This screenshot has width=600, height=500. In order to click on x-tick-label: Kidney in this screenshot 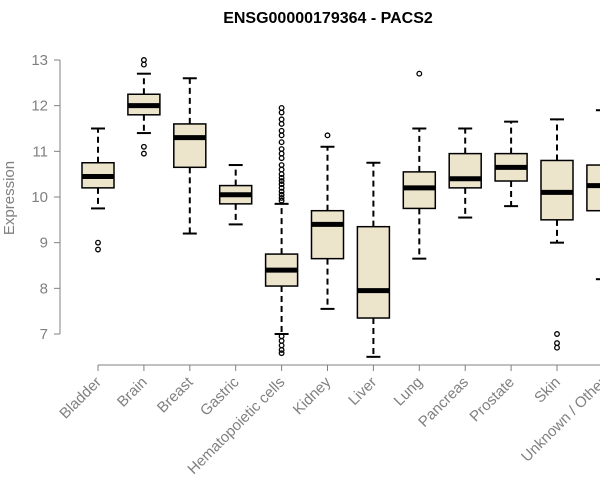, I will do `click(312, 395)`.